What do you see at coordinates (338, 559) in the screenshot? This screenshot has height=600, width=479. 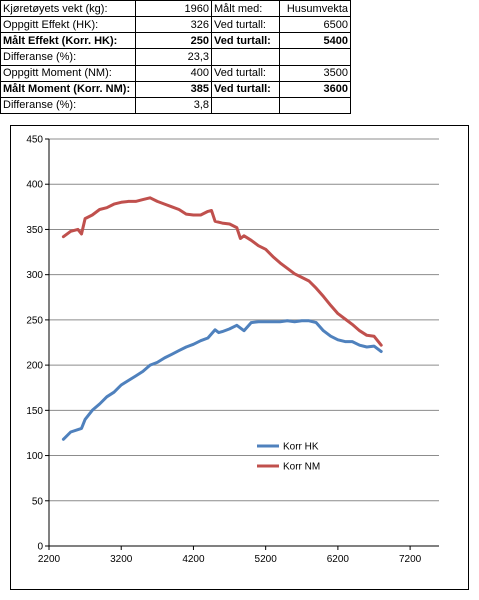 I see `x-tick-label: 6200` at bounding box center [338, 559].